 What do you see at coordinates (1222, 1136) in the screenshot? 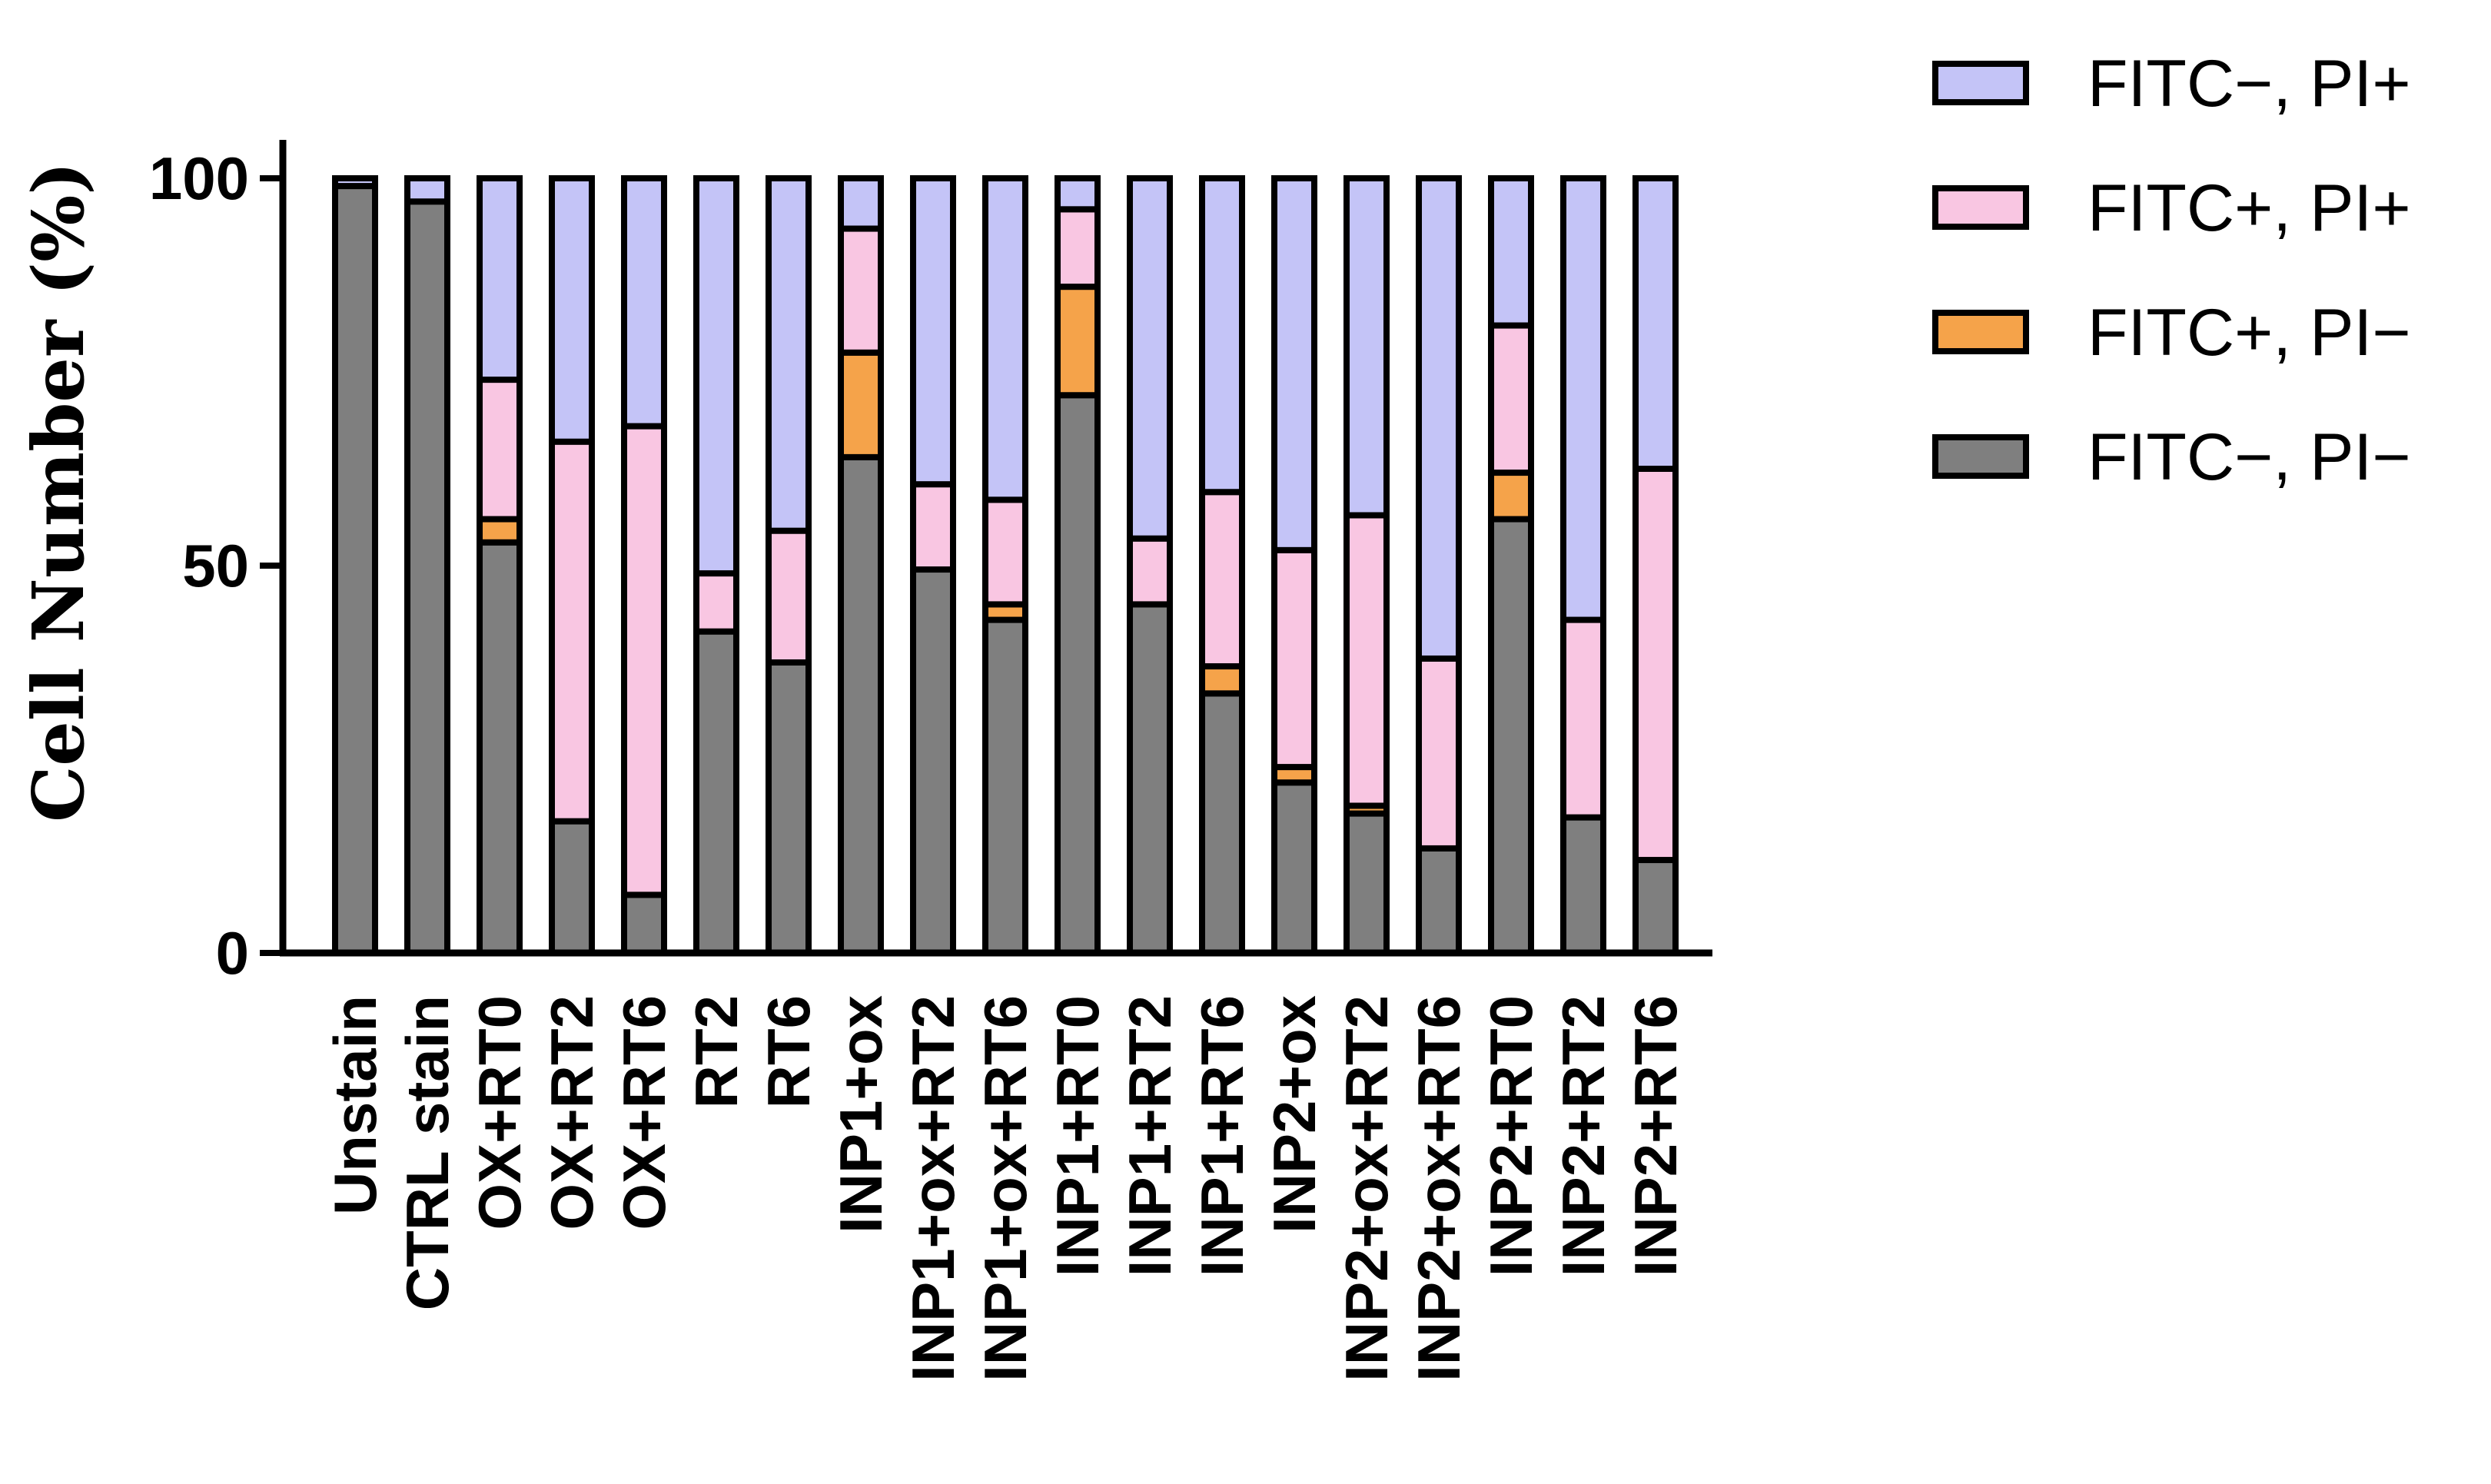
I see `x-tick-label: INP1+RT6` at bounding box center [1222, 1136].